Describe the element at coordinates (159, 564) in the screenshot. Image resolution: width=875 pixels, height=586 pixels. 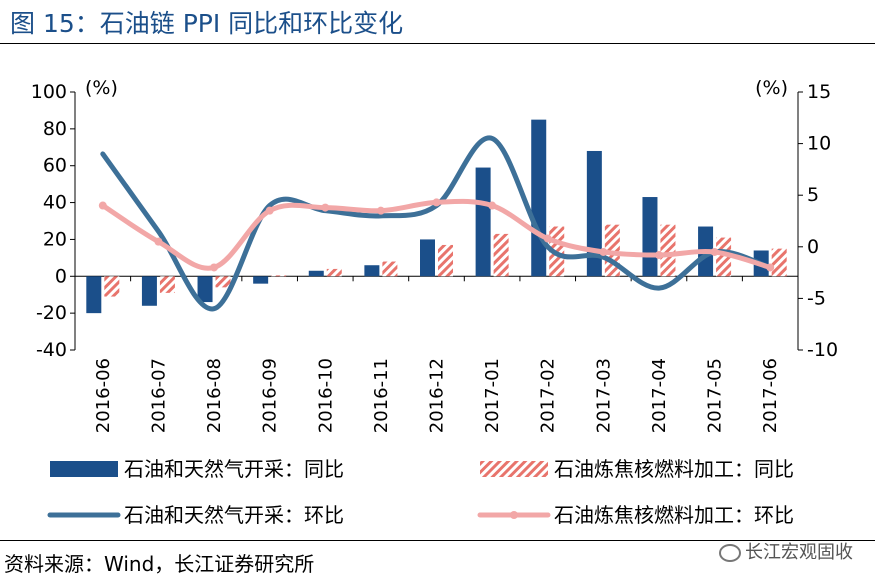
I see `source-text: 资料来源：Wind，长江证券研究所` at that location.